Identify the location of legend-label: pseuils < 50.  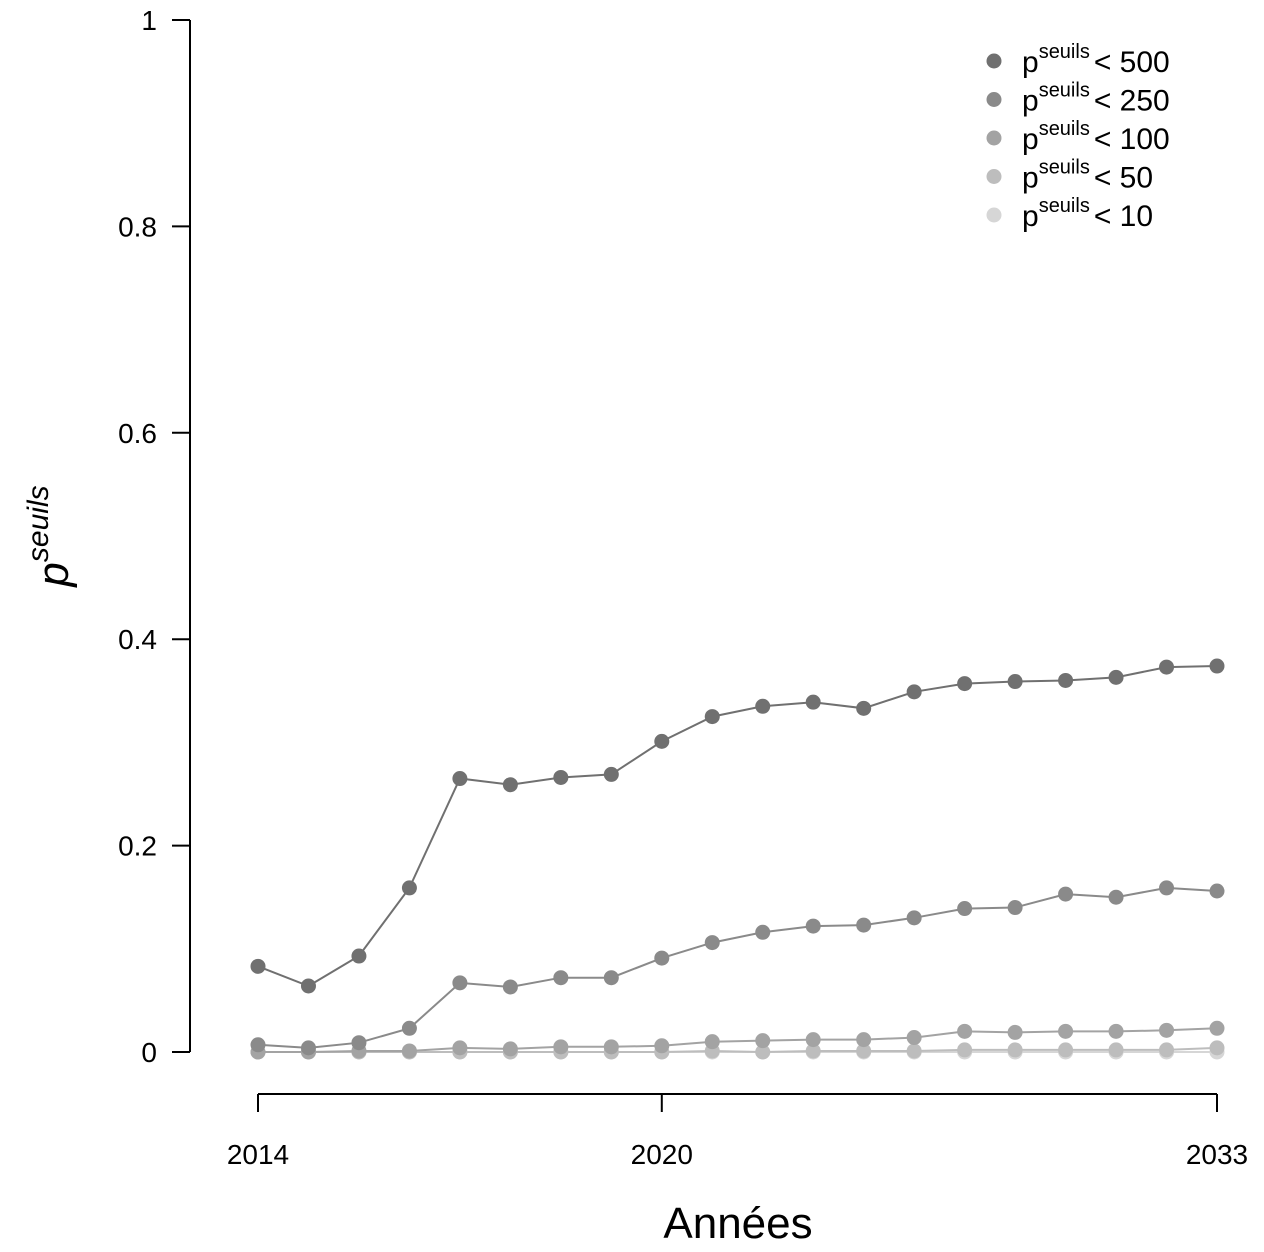
(1087, 176).